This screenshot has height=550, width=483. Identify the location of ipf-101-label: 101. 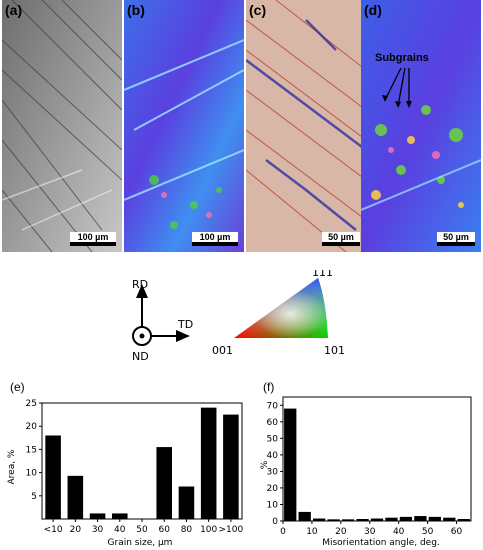
(334, 350).